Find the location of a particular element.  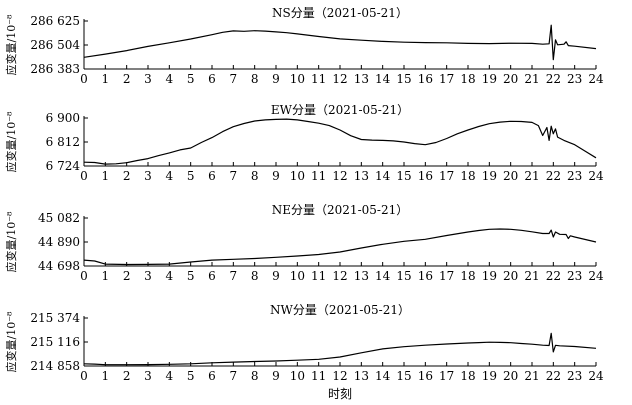

y-tick-label: 286 625 is located at coordinates (55, 21).